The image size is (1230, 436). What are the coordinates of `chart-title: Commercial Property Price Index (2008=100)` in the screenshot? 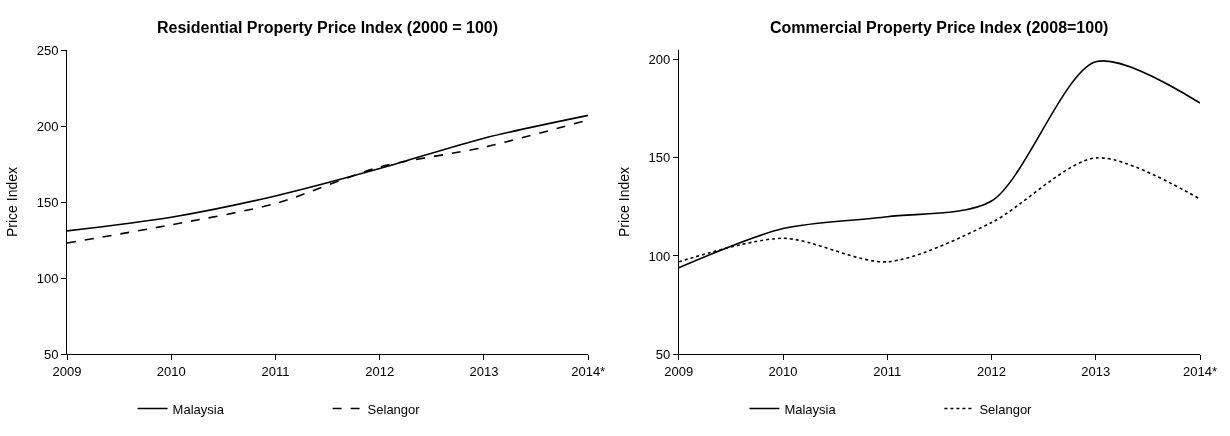 It's located at (939, 27).